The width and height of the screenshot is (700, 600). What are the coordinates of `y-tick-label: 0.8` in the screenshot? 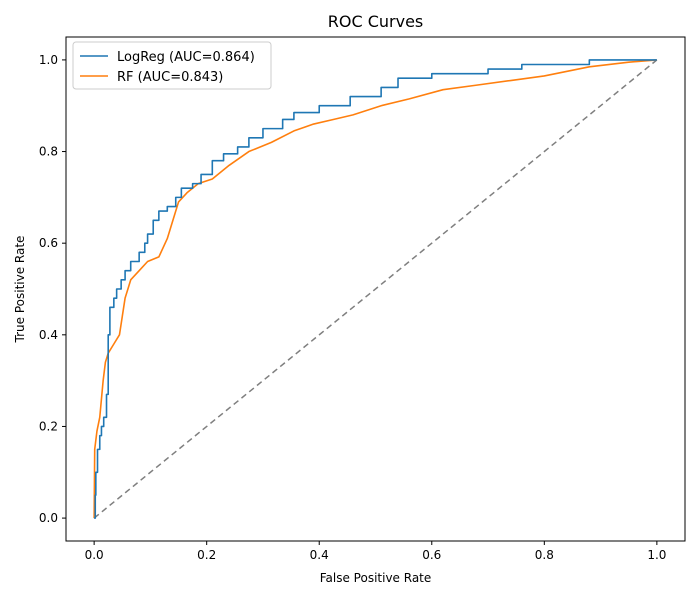 It's located at (48, 152).